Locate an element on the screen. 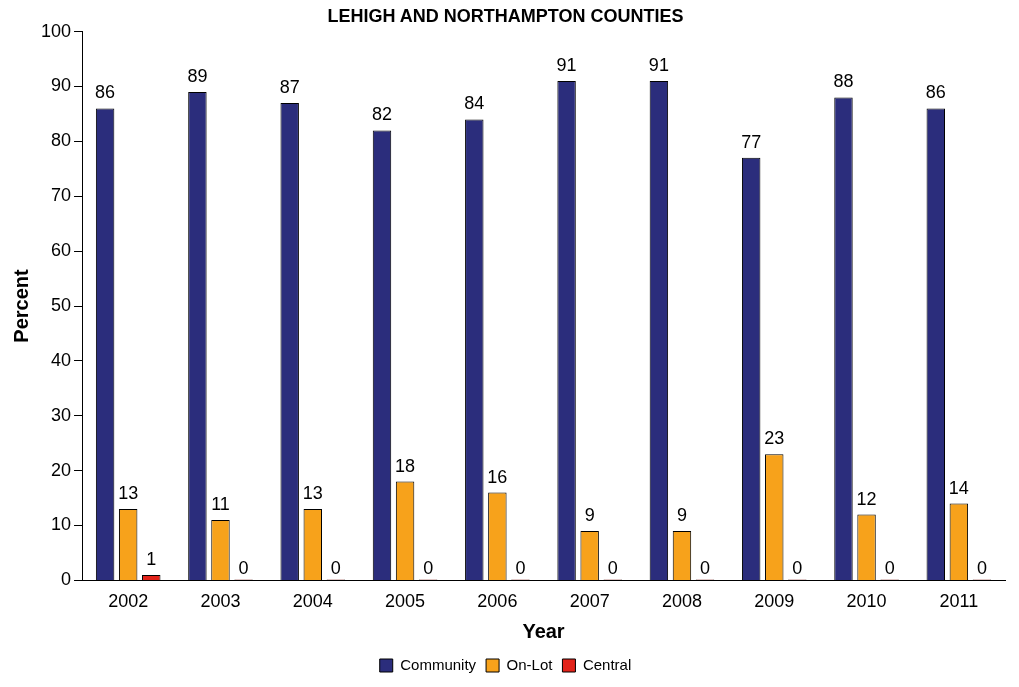 This screenshot has width=1019, height=687. data-label: 1 is located at coordinates (151, 558).